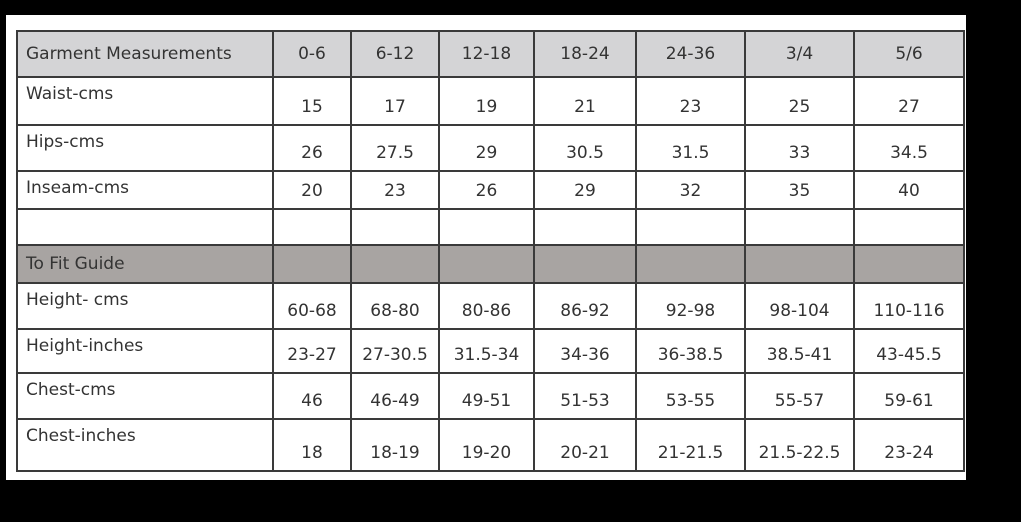  Describe the element at coordinates (145, 227) in the screenshot. I see `row-label-cell` at that location.